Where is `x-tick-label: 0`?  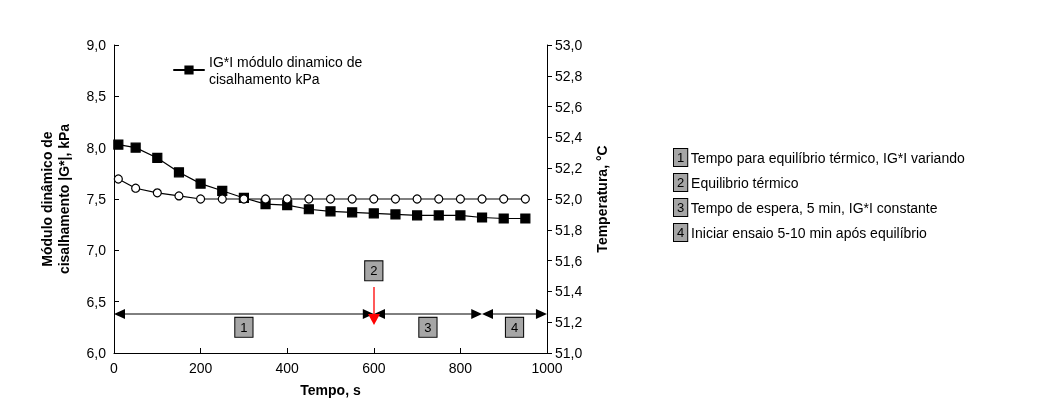 x-tick-label: 0 is located at coordinates (114, 368).